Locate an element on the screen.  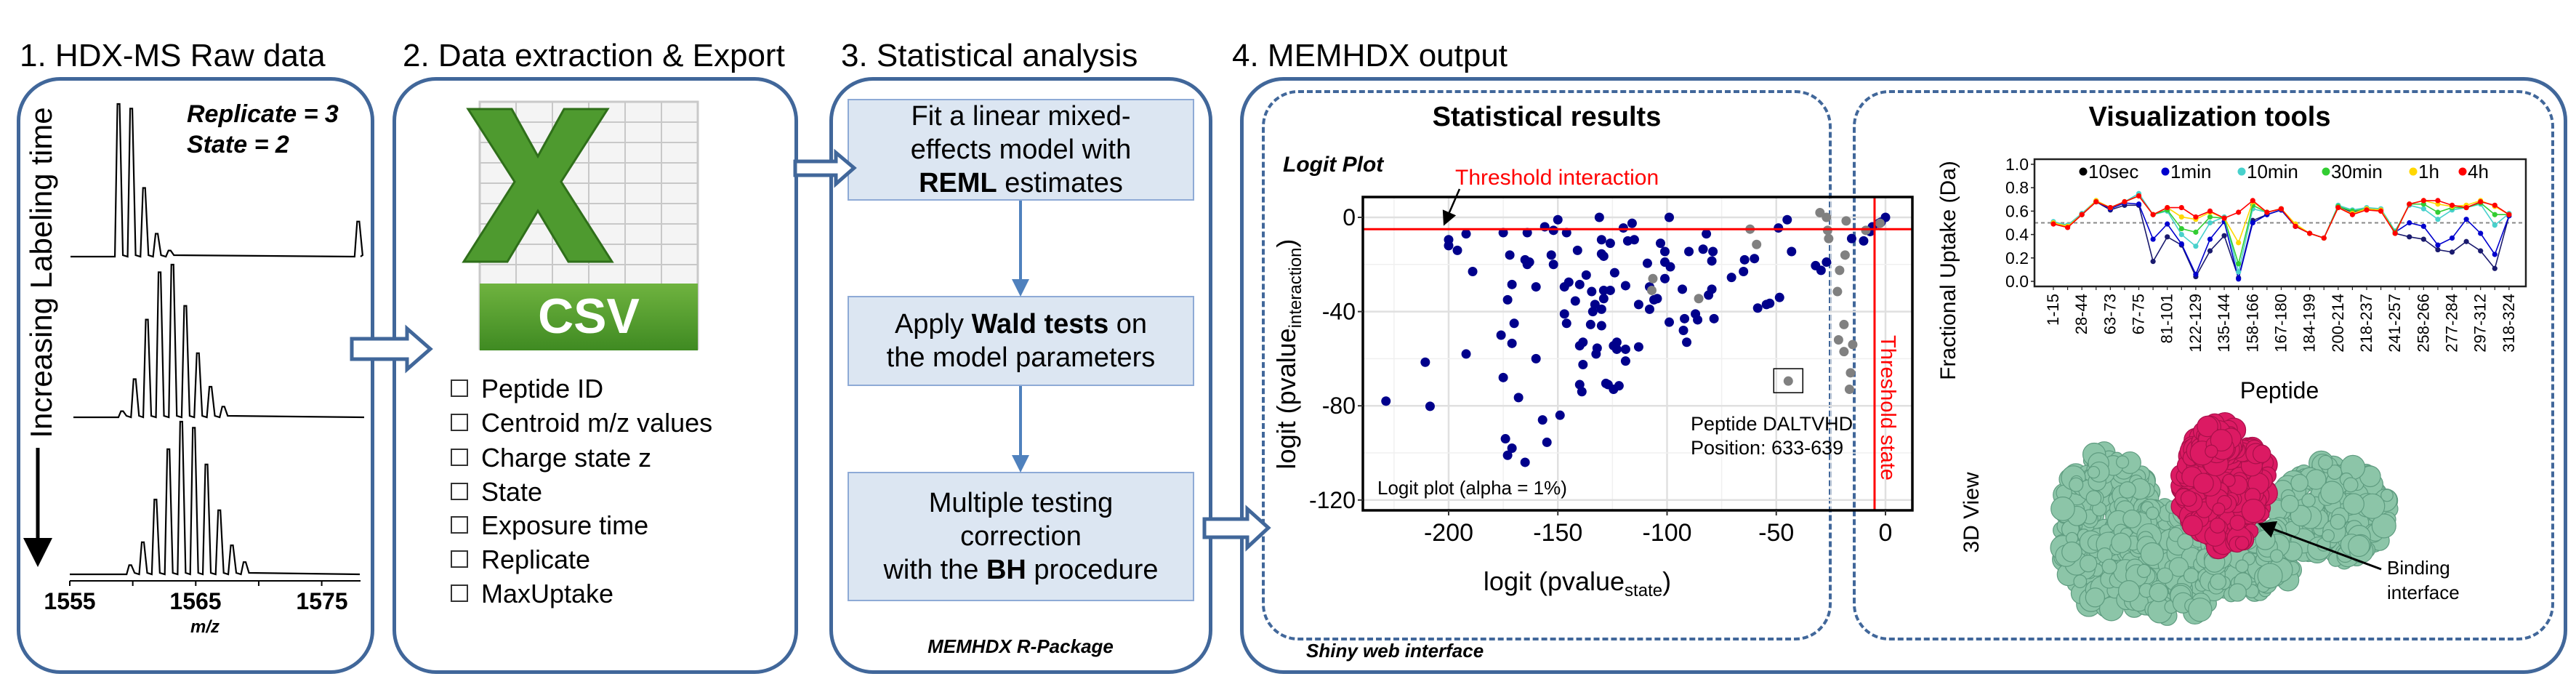
3d-view-label: 3D View is located at coordinates (1972, 512).